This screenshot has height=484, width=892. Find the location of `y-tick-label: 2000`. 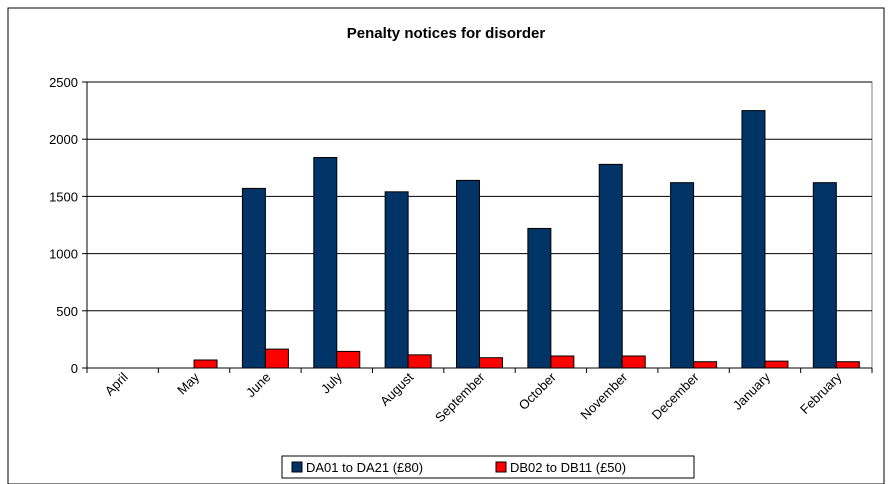

y-tick-label: 2000 is located at coordinates (63, 139).